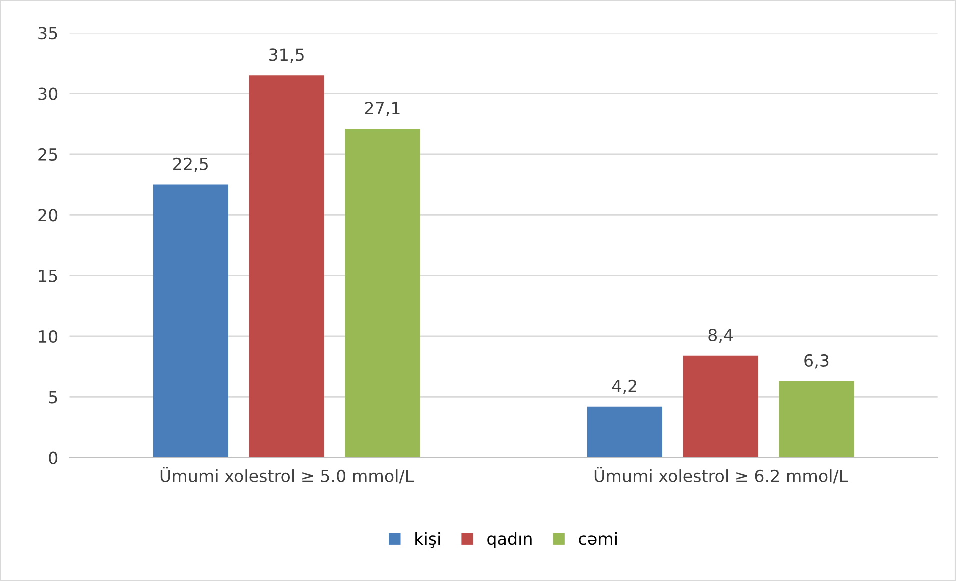  Describe the element at coordinates (48, 276) in the screenshot. I see `y-tick-label: 15` at that location.